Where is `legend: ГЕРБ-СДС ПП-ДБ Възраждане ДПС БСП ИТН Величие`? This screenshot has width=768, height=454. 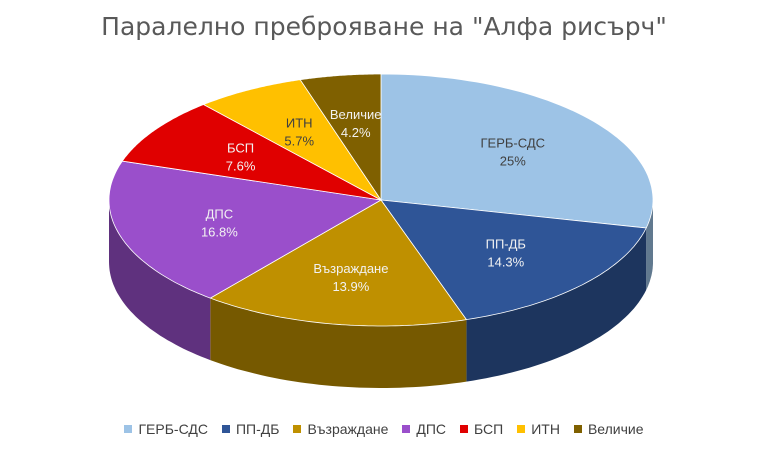 legend: ГЕРБ-СДС ПП-ДБ Възраждане ДПС БСП ИТН Величие is located at coordinates (384, 429).